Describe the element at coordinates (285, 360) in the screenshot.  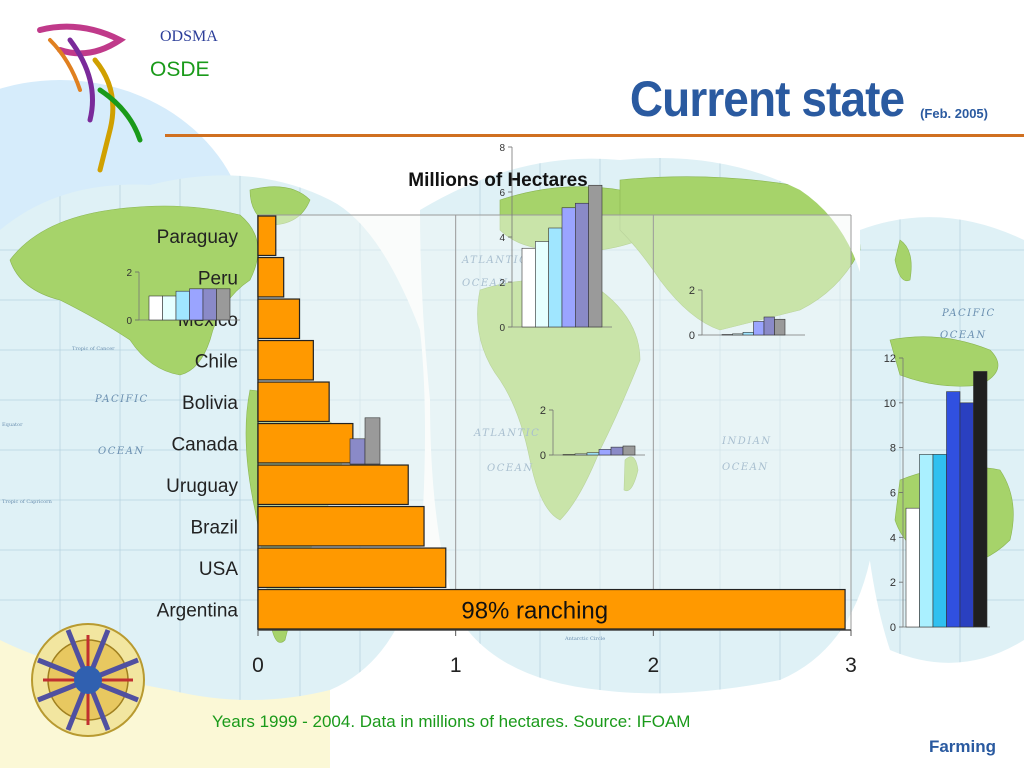
I see `bar-chile` at that location.